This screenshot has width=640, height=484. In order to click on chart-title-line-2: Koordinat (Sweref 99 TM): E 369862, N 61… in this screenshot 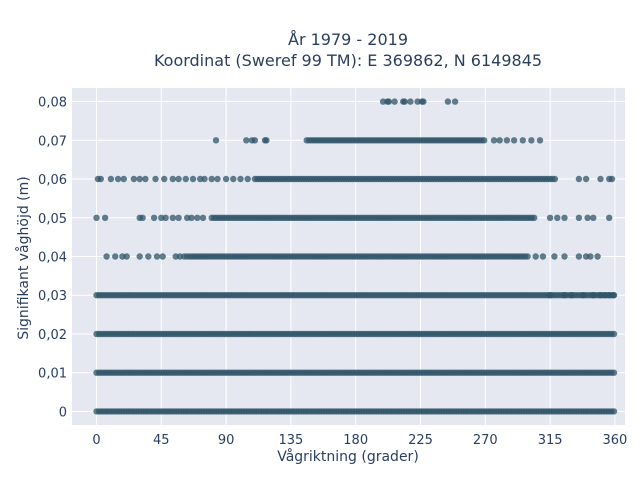, I will do `click(348, 60)`.